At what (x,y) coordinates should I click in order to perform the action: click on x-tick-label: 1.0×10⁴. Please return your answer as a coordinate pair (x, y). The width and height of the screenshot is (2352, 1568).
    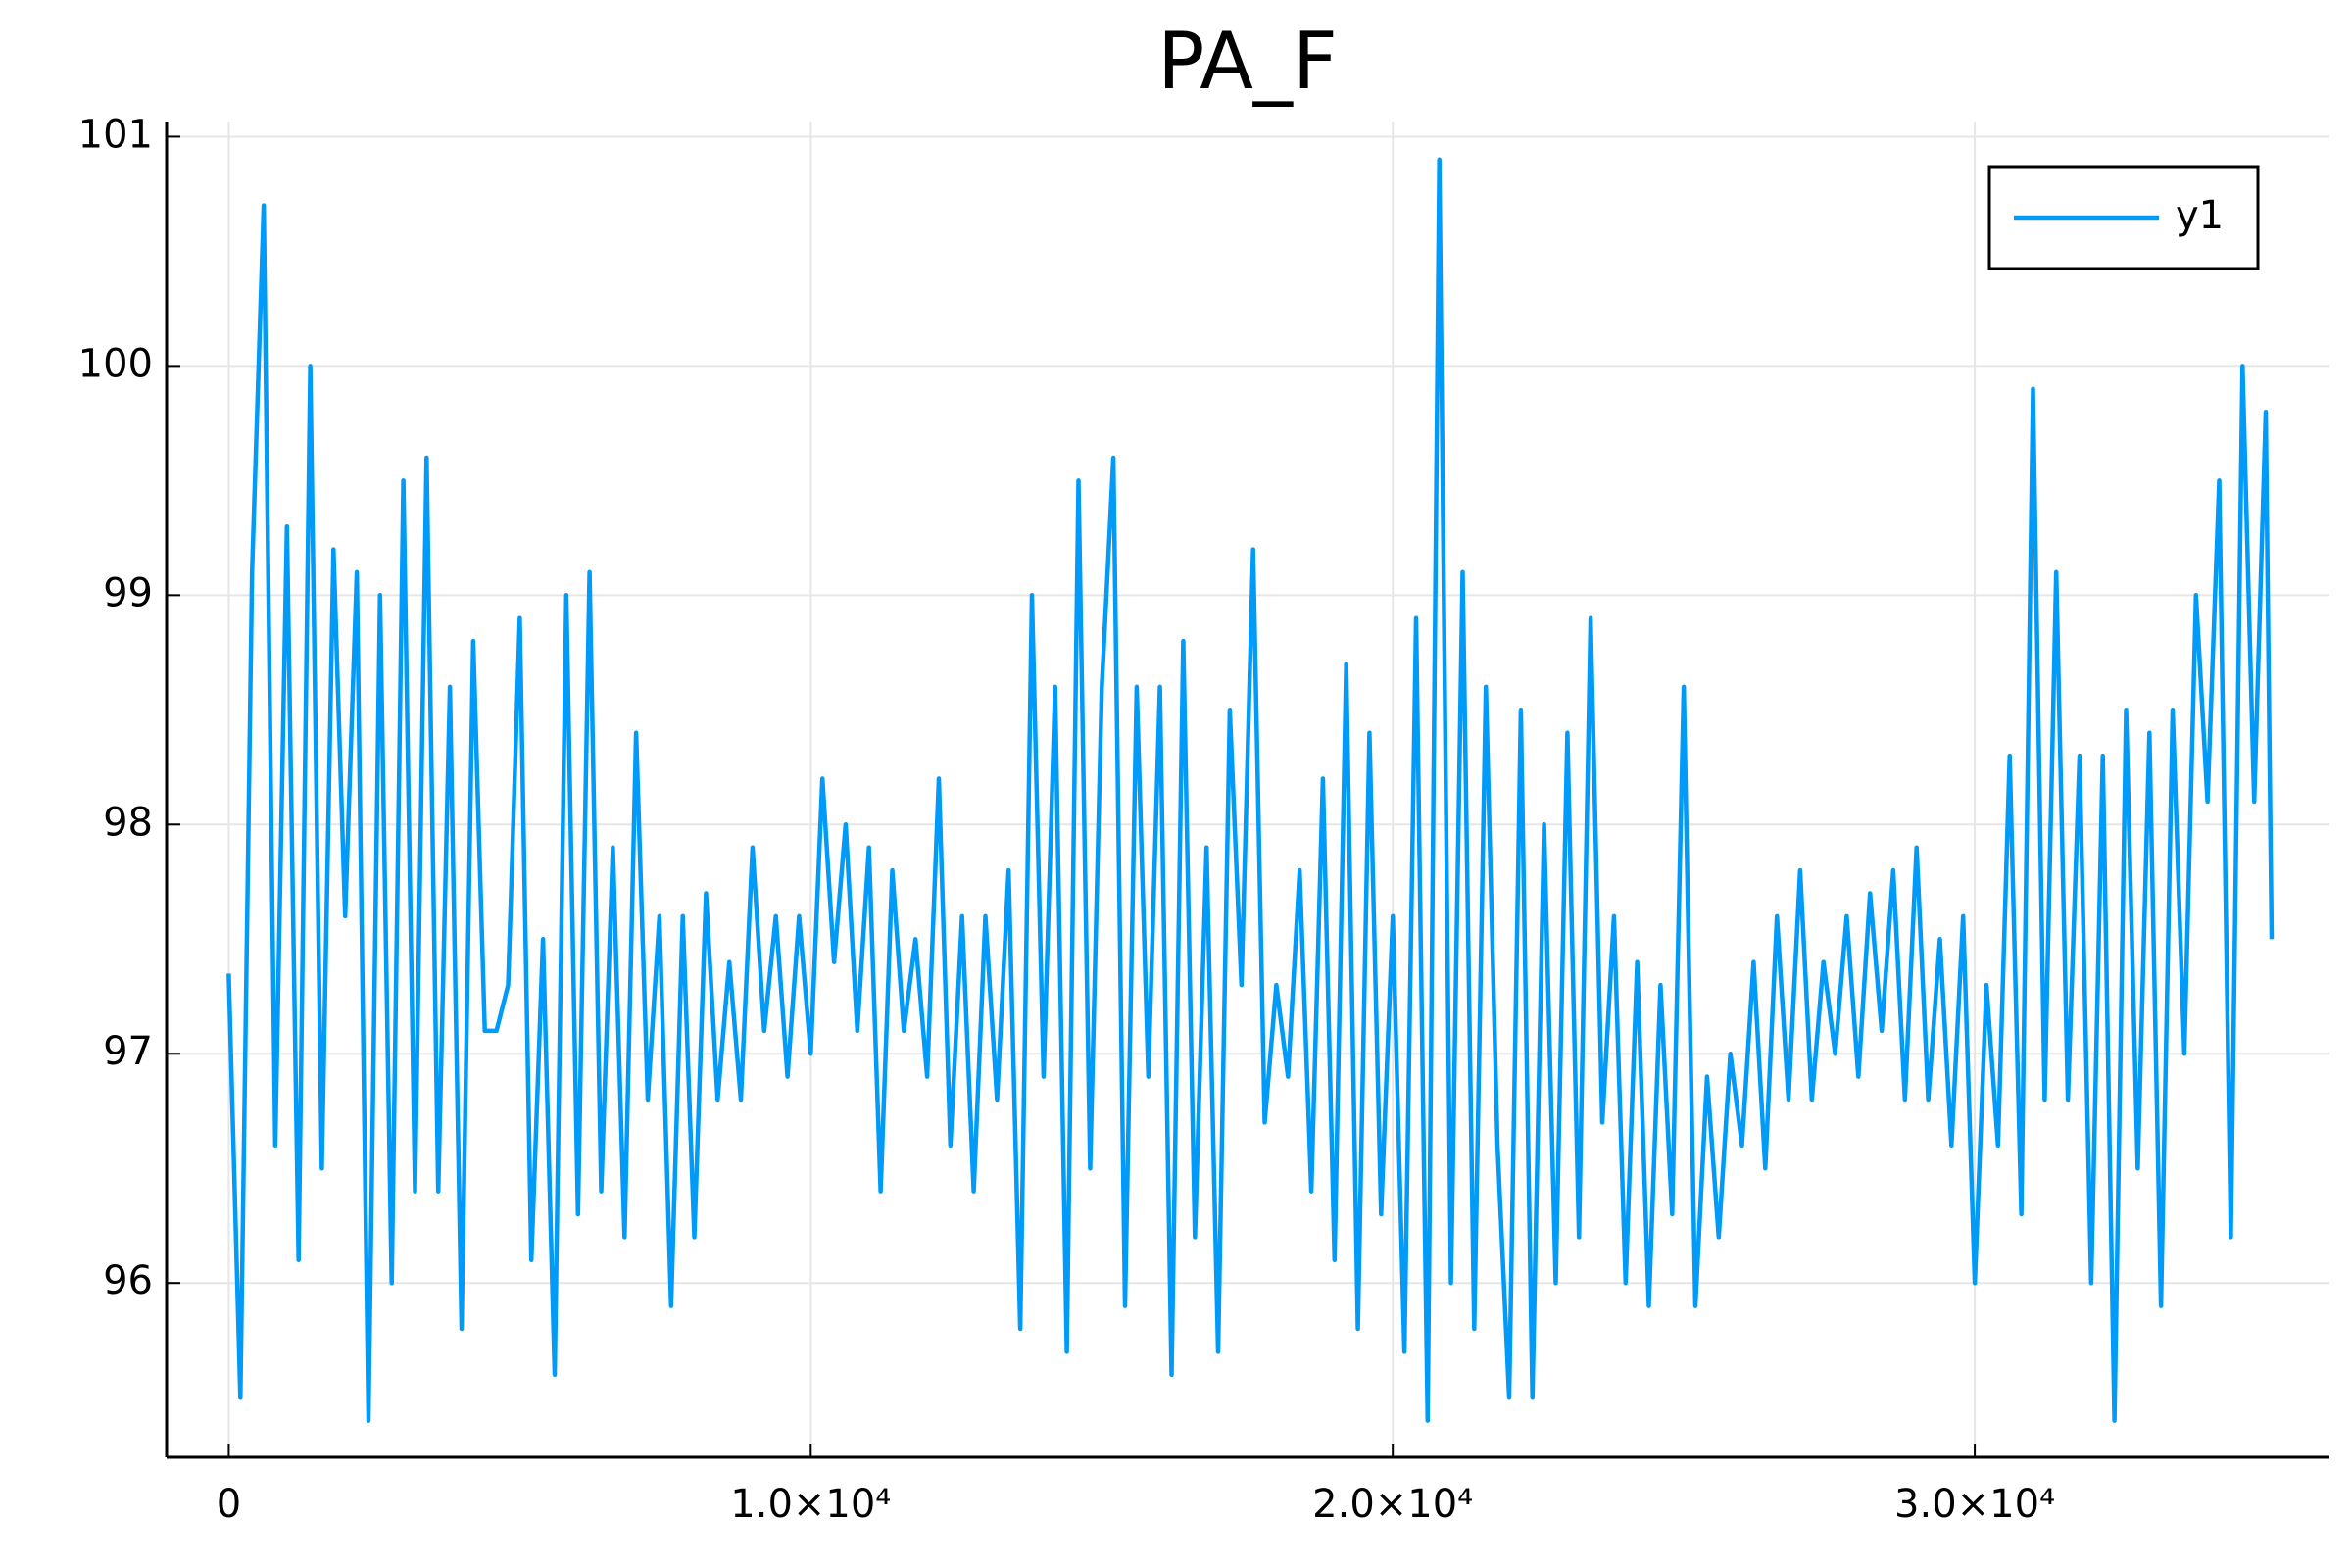
    Looking at the image, I should click on (810, 1504).